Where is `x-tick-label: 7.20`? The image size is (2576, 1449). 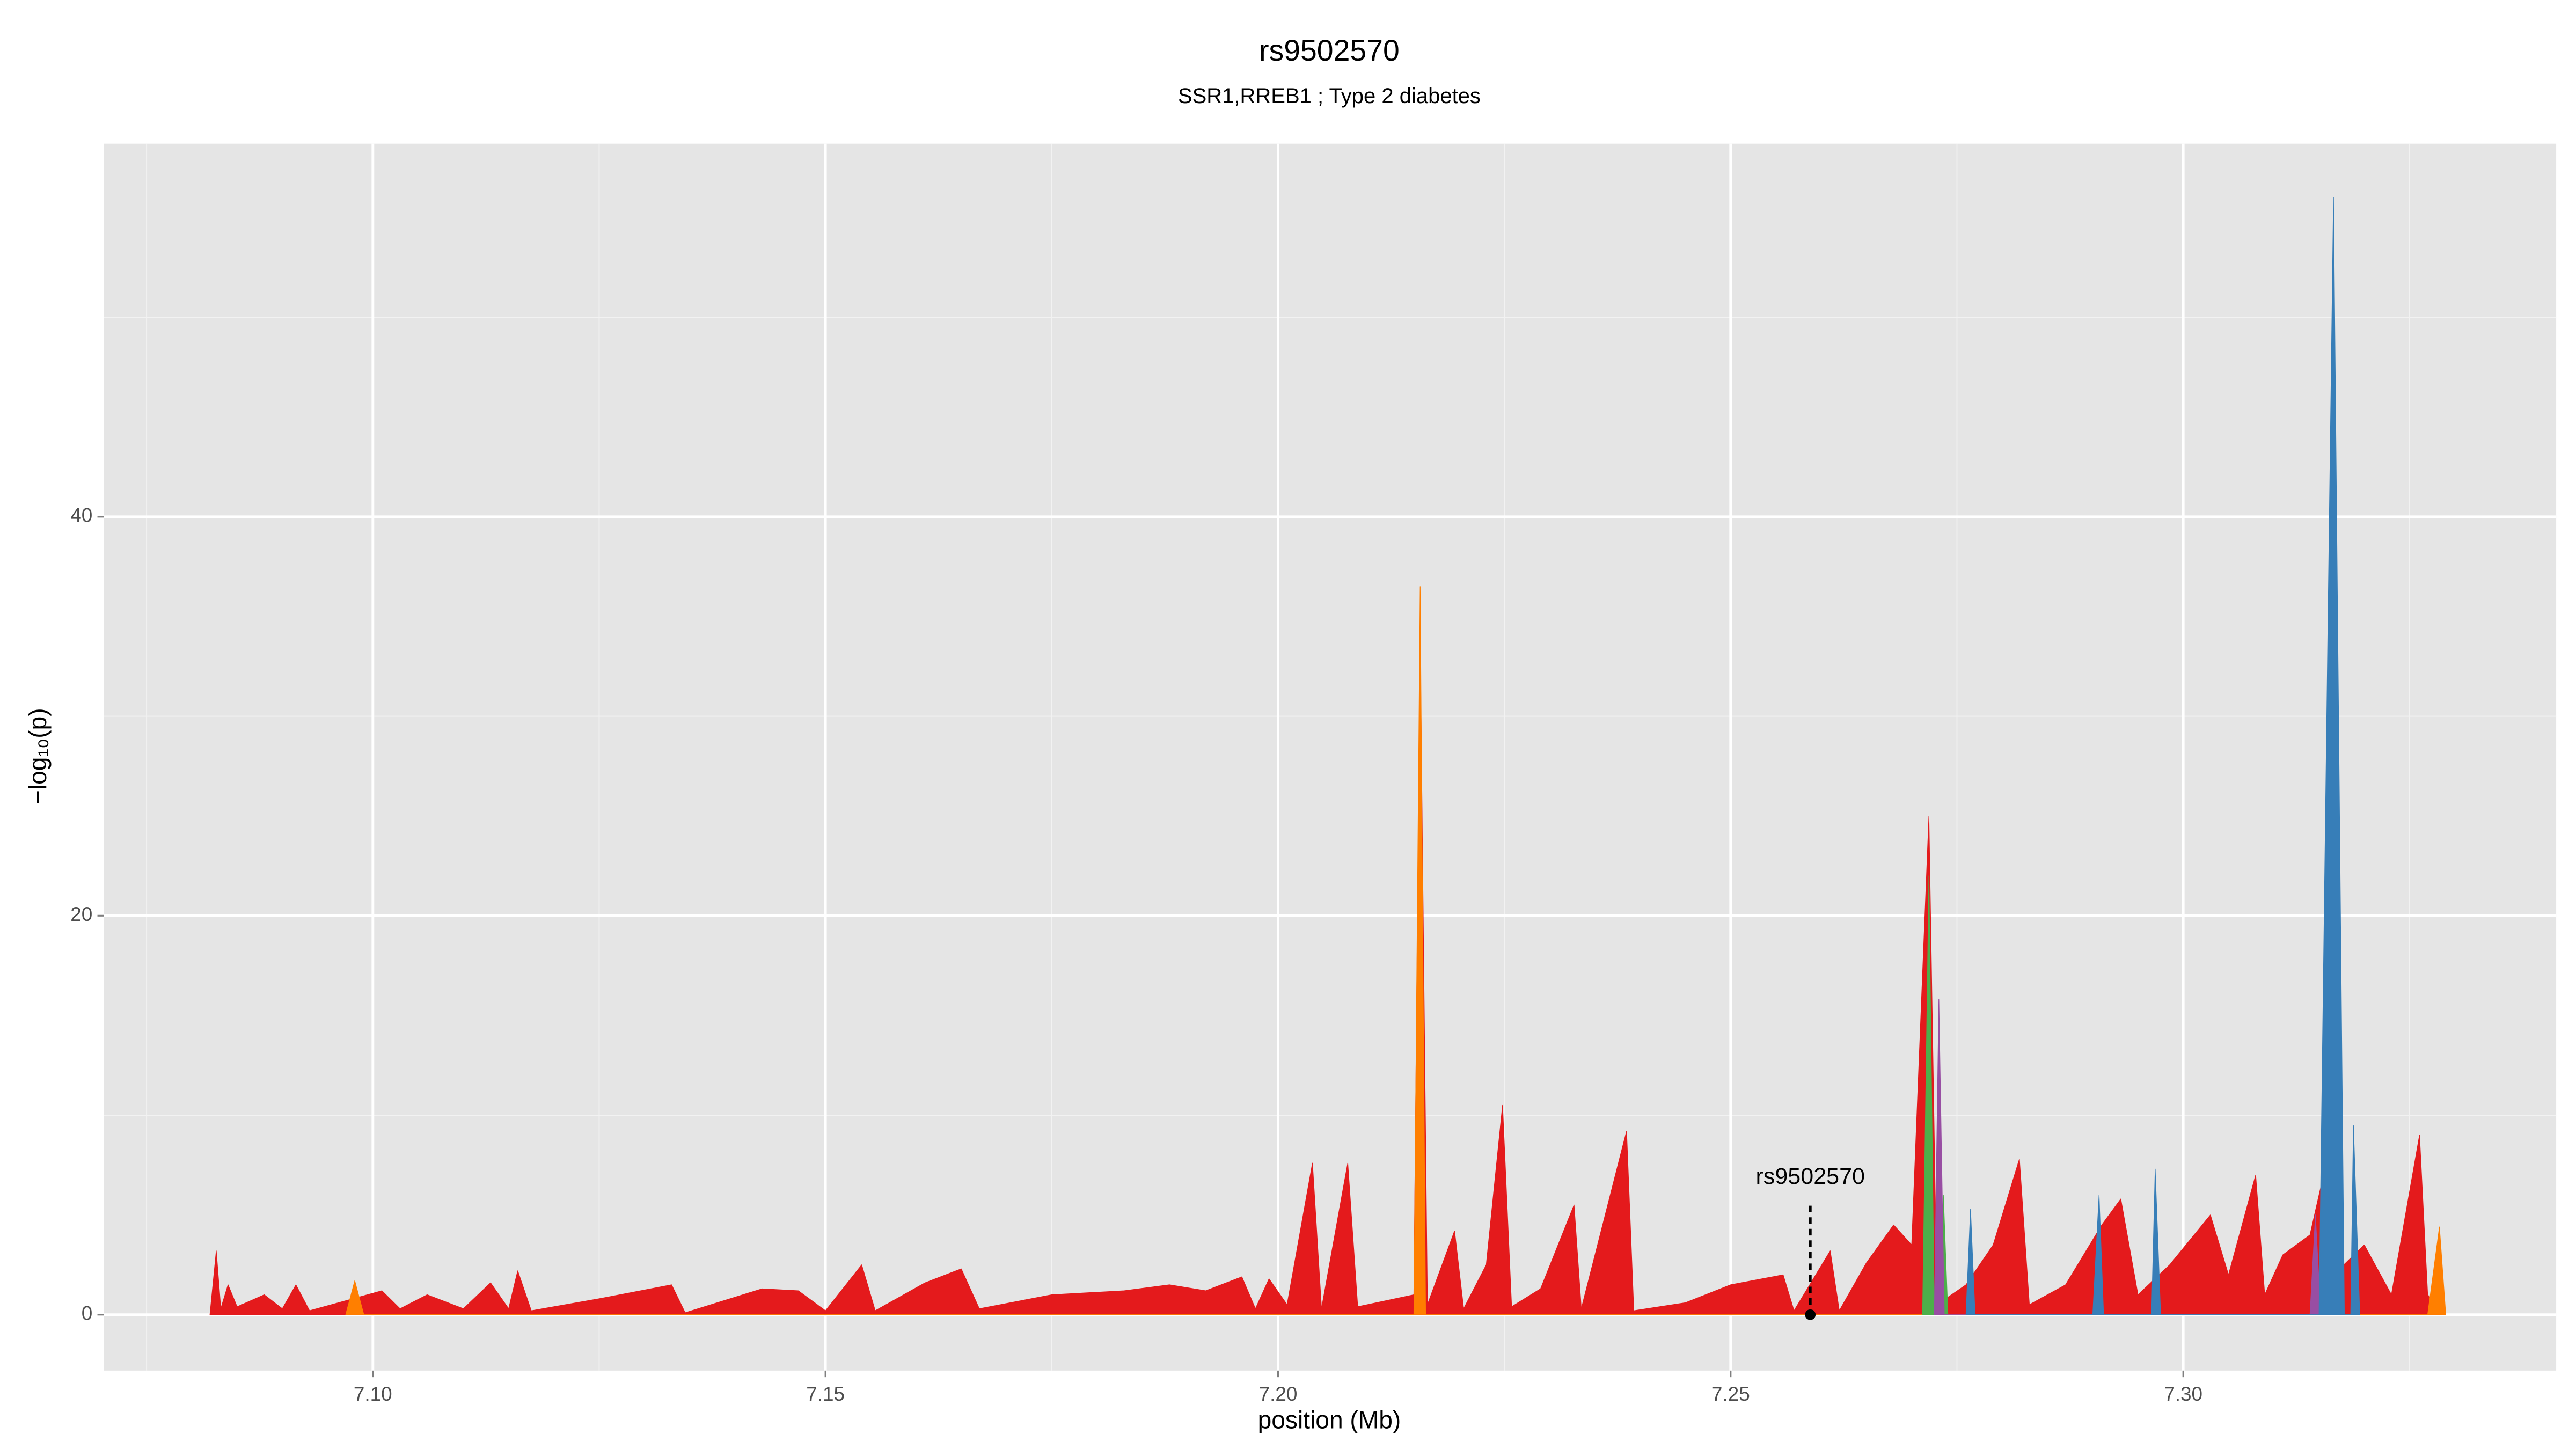 x-tick-label: 7.20 is located at coordinates (1278, 1394).